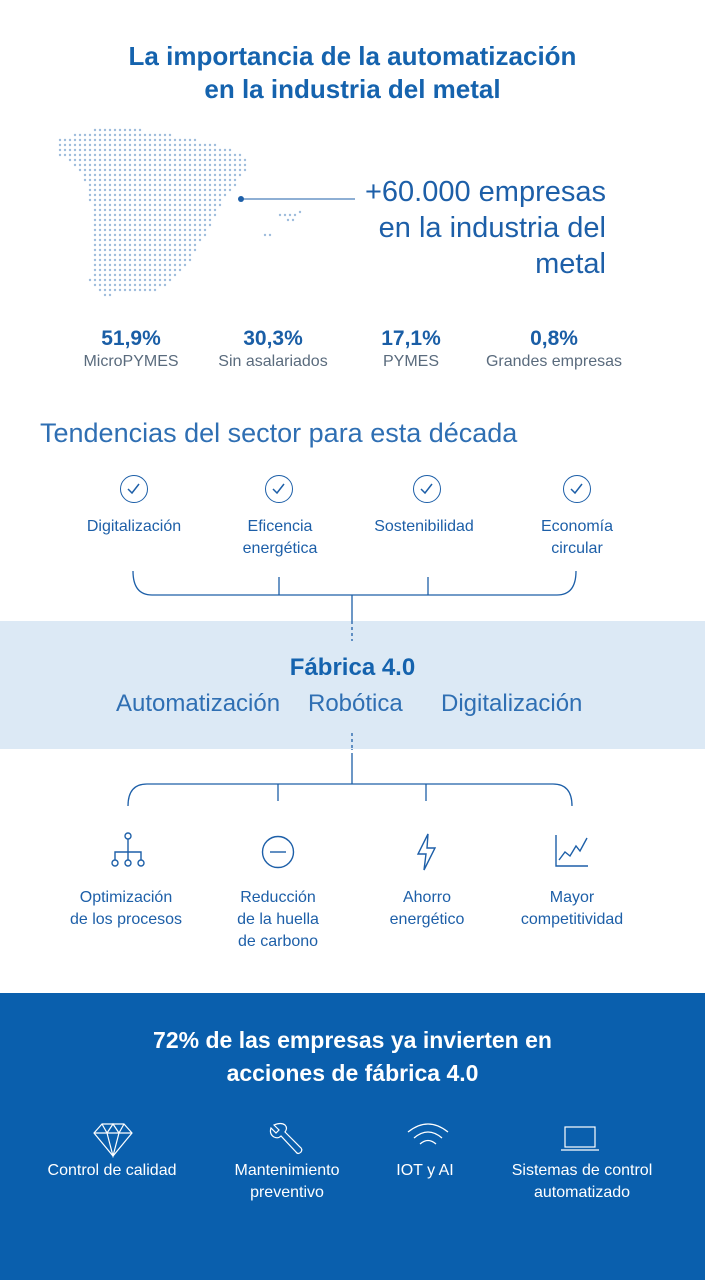  What do you see at coordinates (582, 1192) in the screenshot?
I see `investment-label: automatizado` at bounding box center [582, 1192].